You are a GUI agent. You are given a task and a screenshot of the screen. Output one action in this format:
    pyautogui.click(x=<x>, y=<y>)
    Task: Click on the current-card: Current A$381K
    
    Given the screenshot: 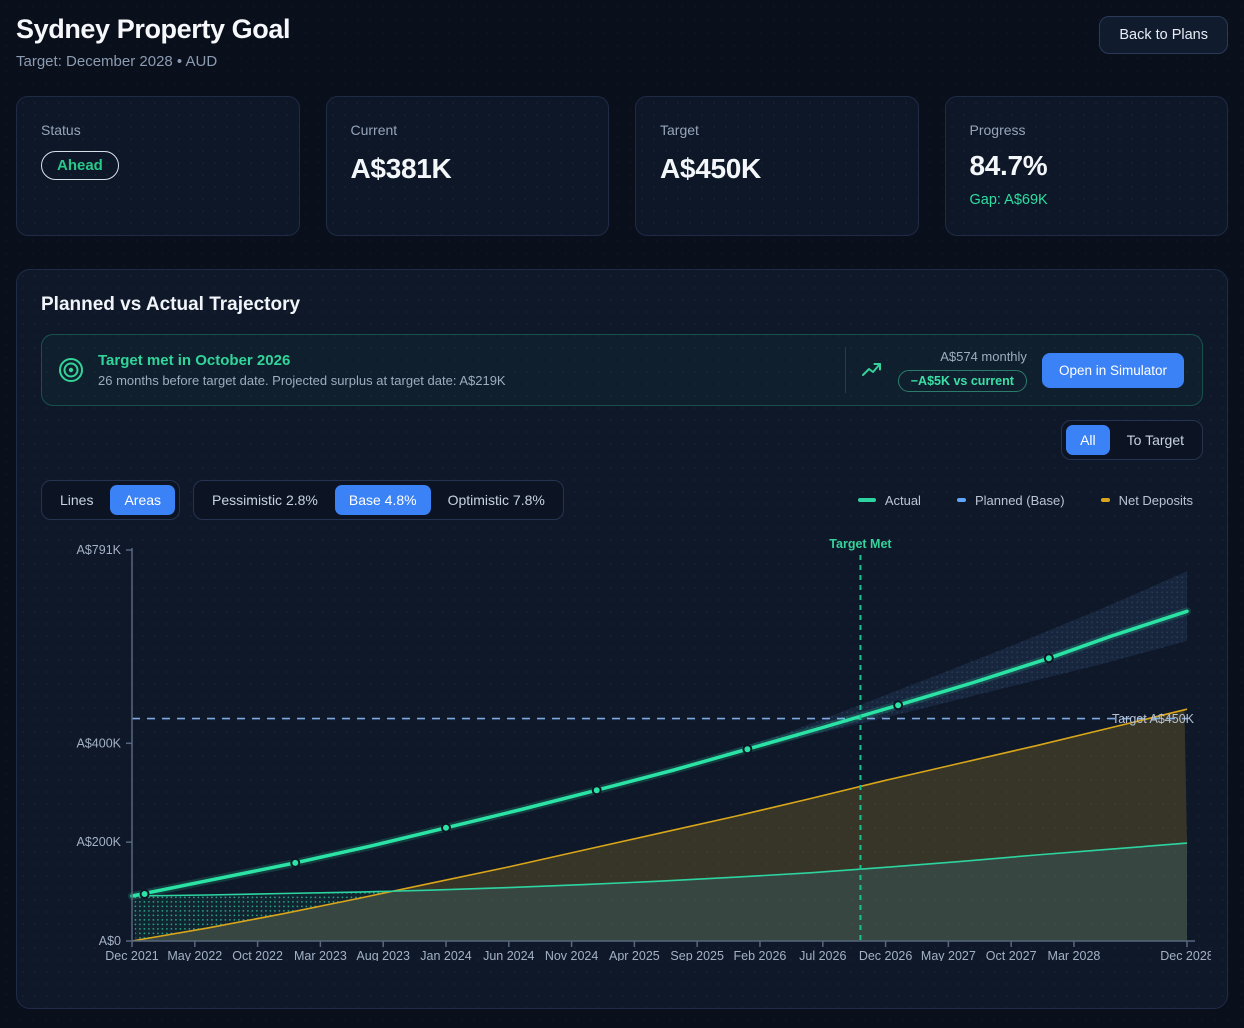 What is the action you would take?
    pyautogui.click(x=467, y=166)
    